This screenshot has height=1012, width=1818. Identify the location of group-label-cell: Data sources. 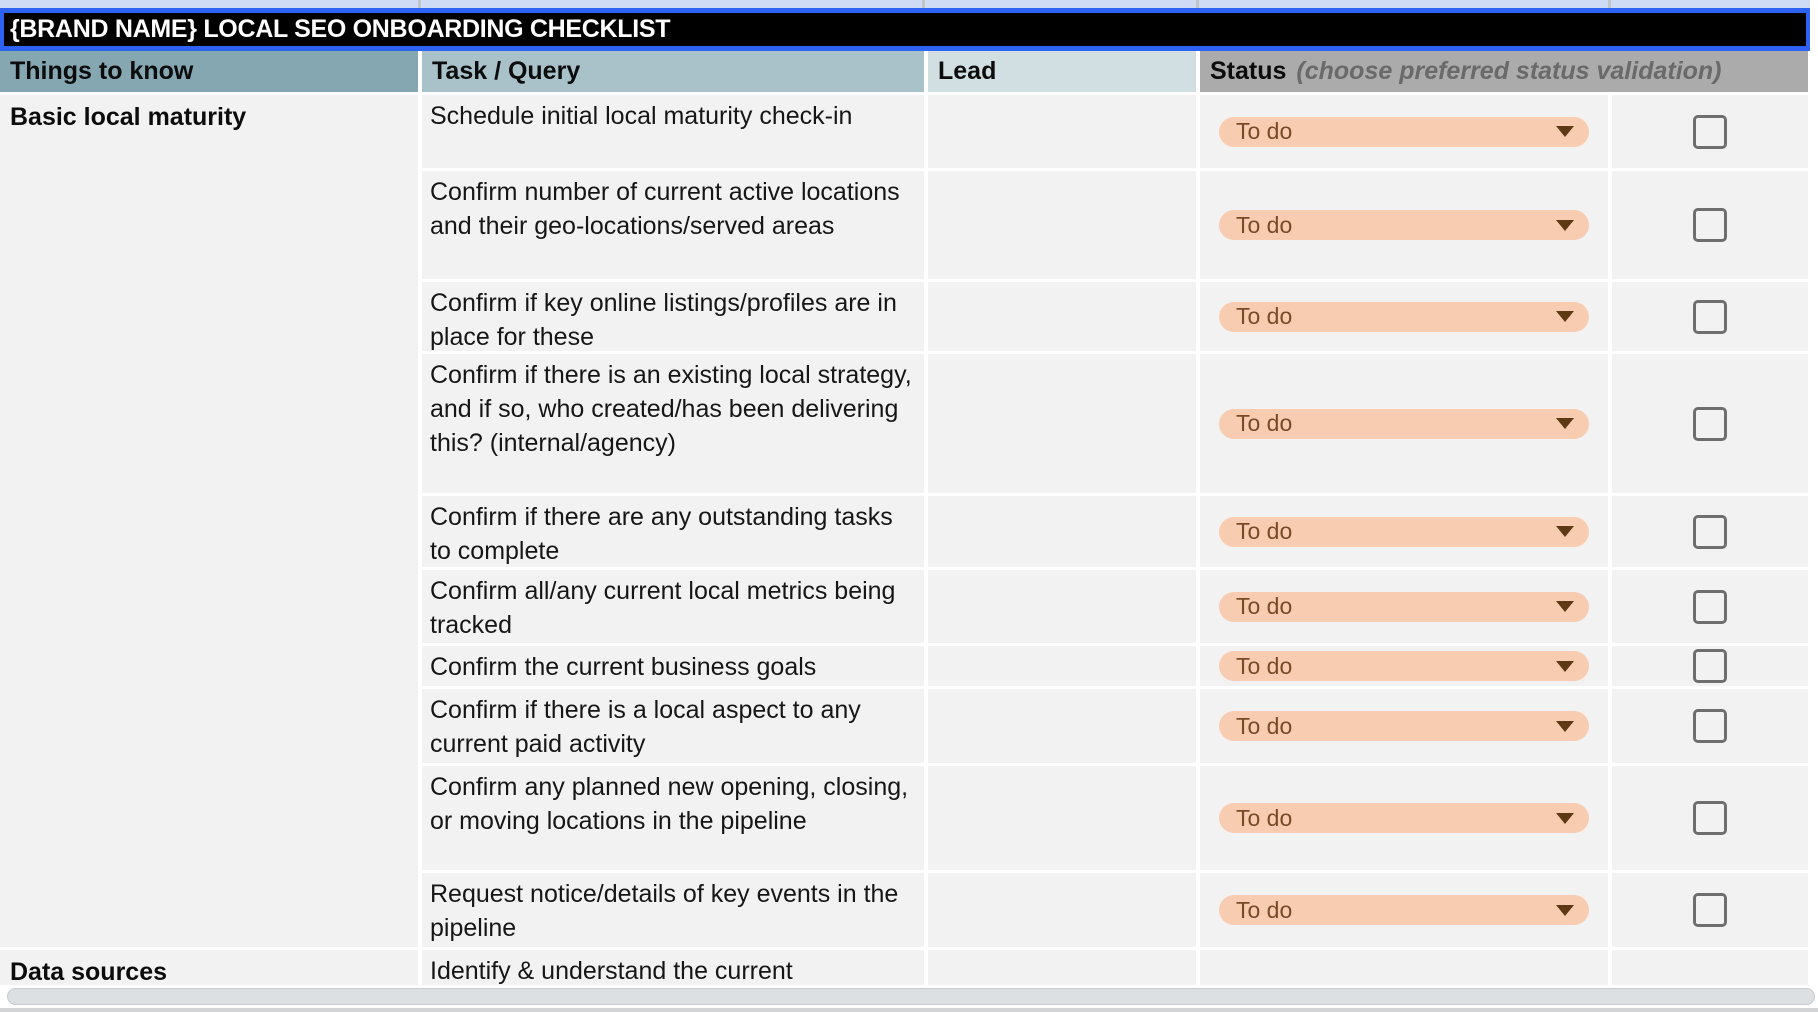
(209, 967).